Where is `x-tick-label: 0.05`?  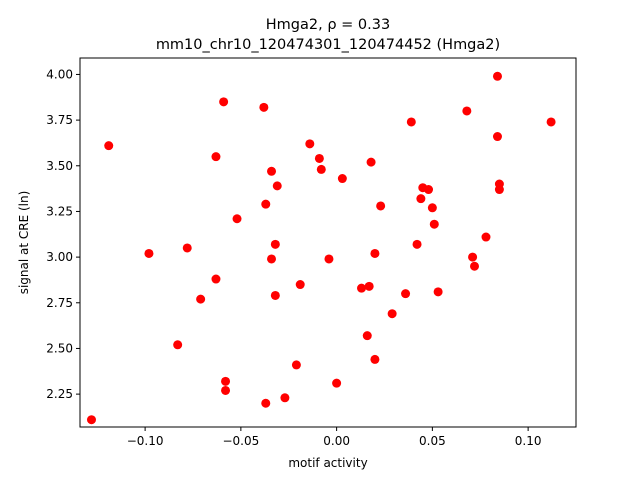 x-tick-label: 0.05 is located at coordinates (432, 441).